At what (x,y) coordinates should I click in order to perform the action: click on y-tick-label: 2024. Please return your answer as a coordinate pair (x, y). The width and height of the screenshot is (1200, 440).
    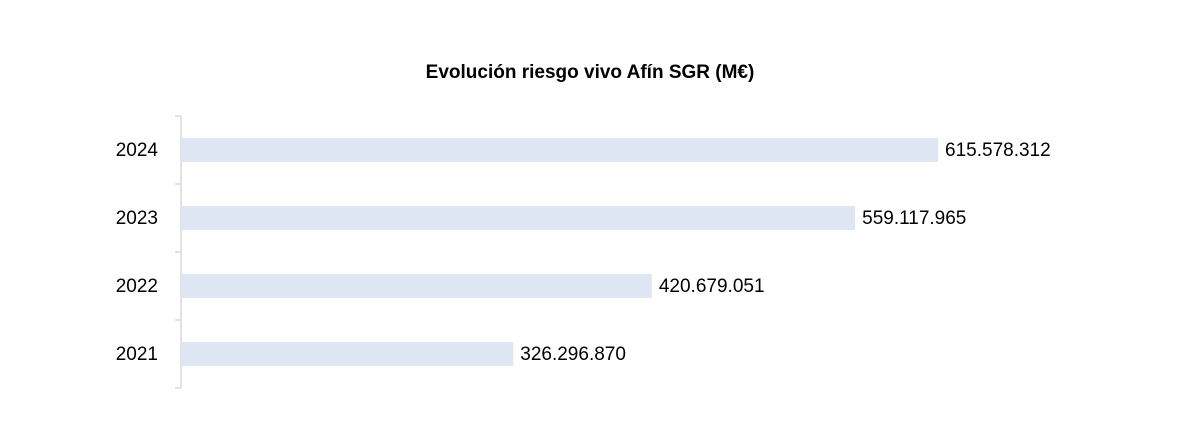
    Looking at the image, I should click on (137, 150).